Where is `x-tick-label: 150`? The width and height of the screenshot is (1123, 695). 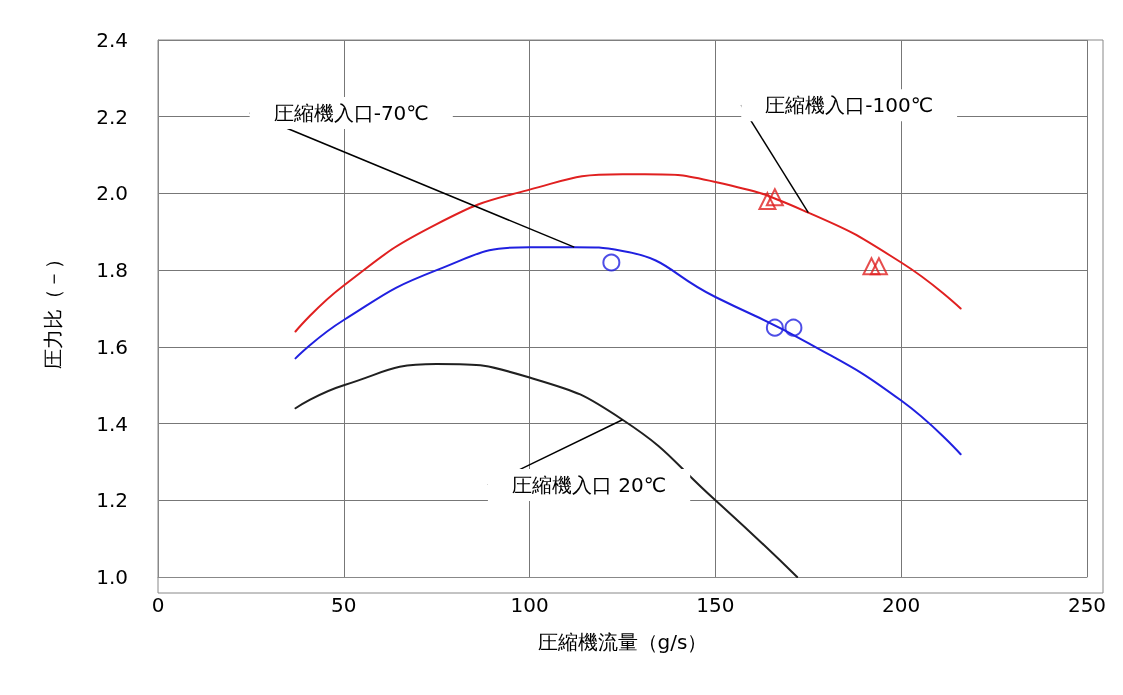
x-tick-label: 150 is located at coordinates (715, 605).